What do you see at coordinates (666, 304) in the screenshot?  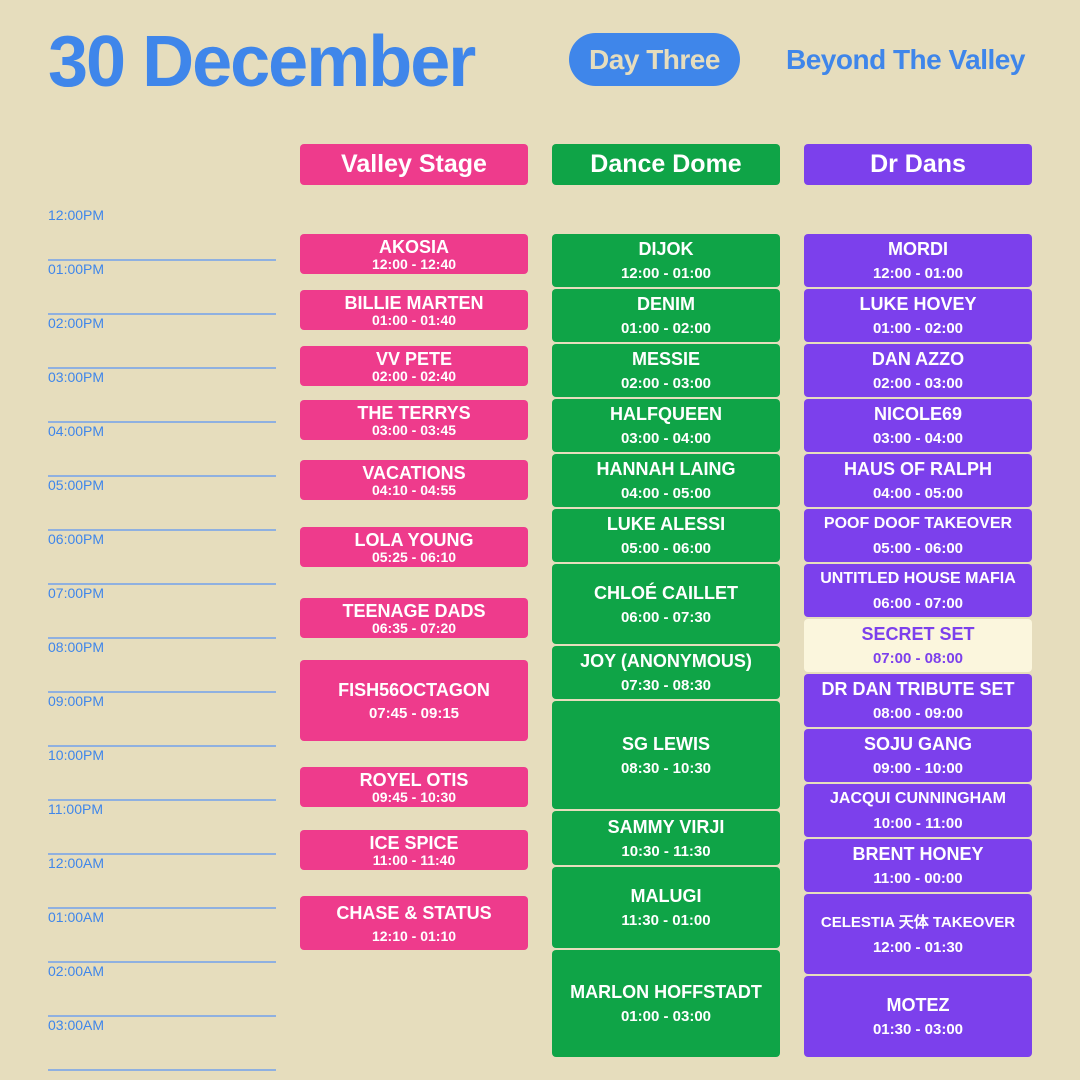 I see `artist-name: DENIM` at bounding box center [666, 304].